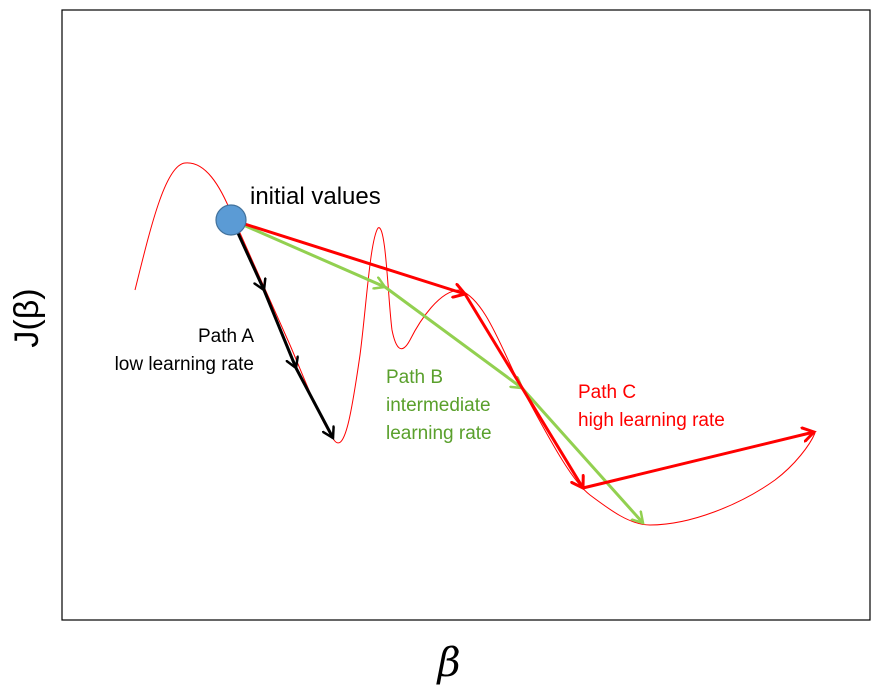 This screenshot has height=690, width=880. Describe the element at coordinates (447, 663) in the screenshot. I see `x-axis-label: β` at that location.